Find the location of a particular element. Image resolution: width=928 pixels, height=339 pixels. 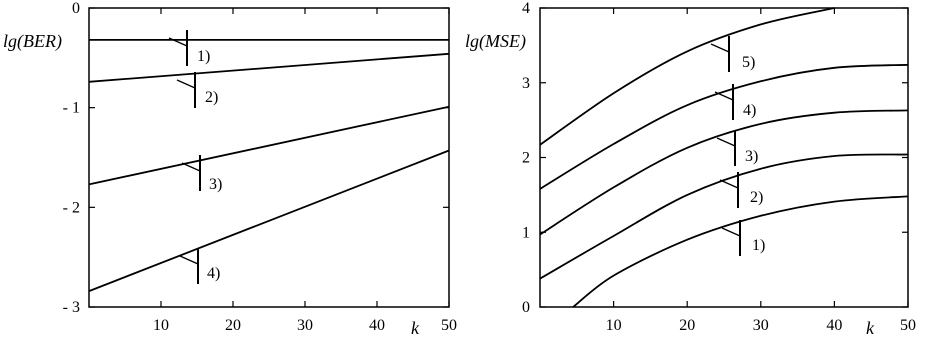

y-tick-label: 1 is located at coordinates (526, 232).